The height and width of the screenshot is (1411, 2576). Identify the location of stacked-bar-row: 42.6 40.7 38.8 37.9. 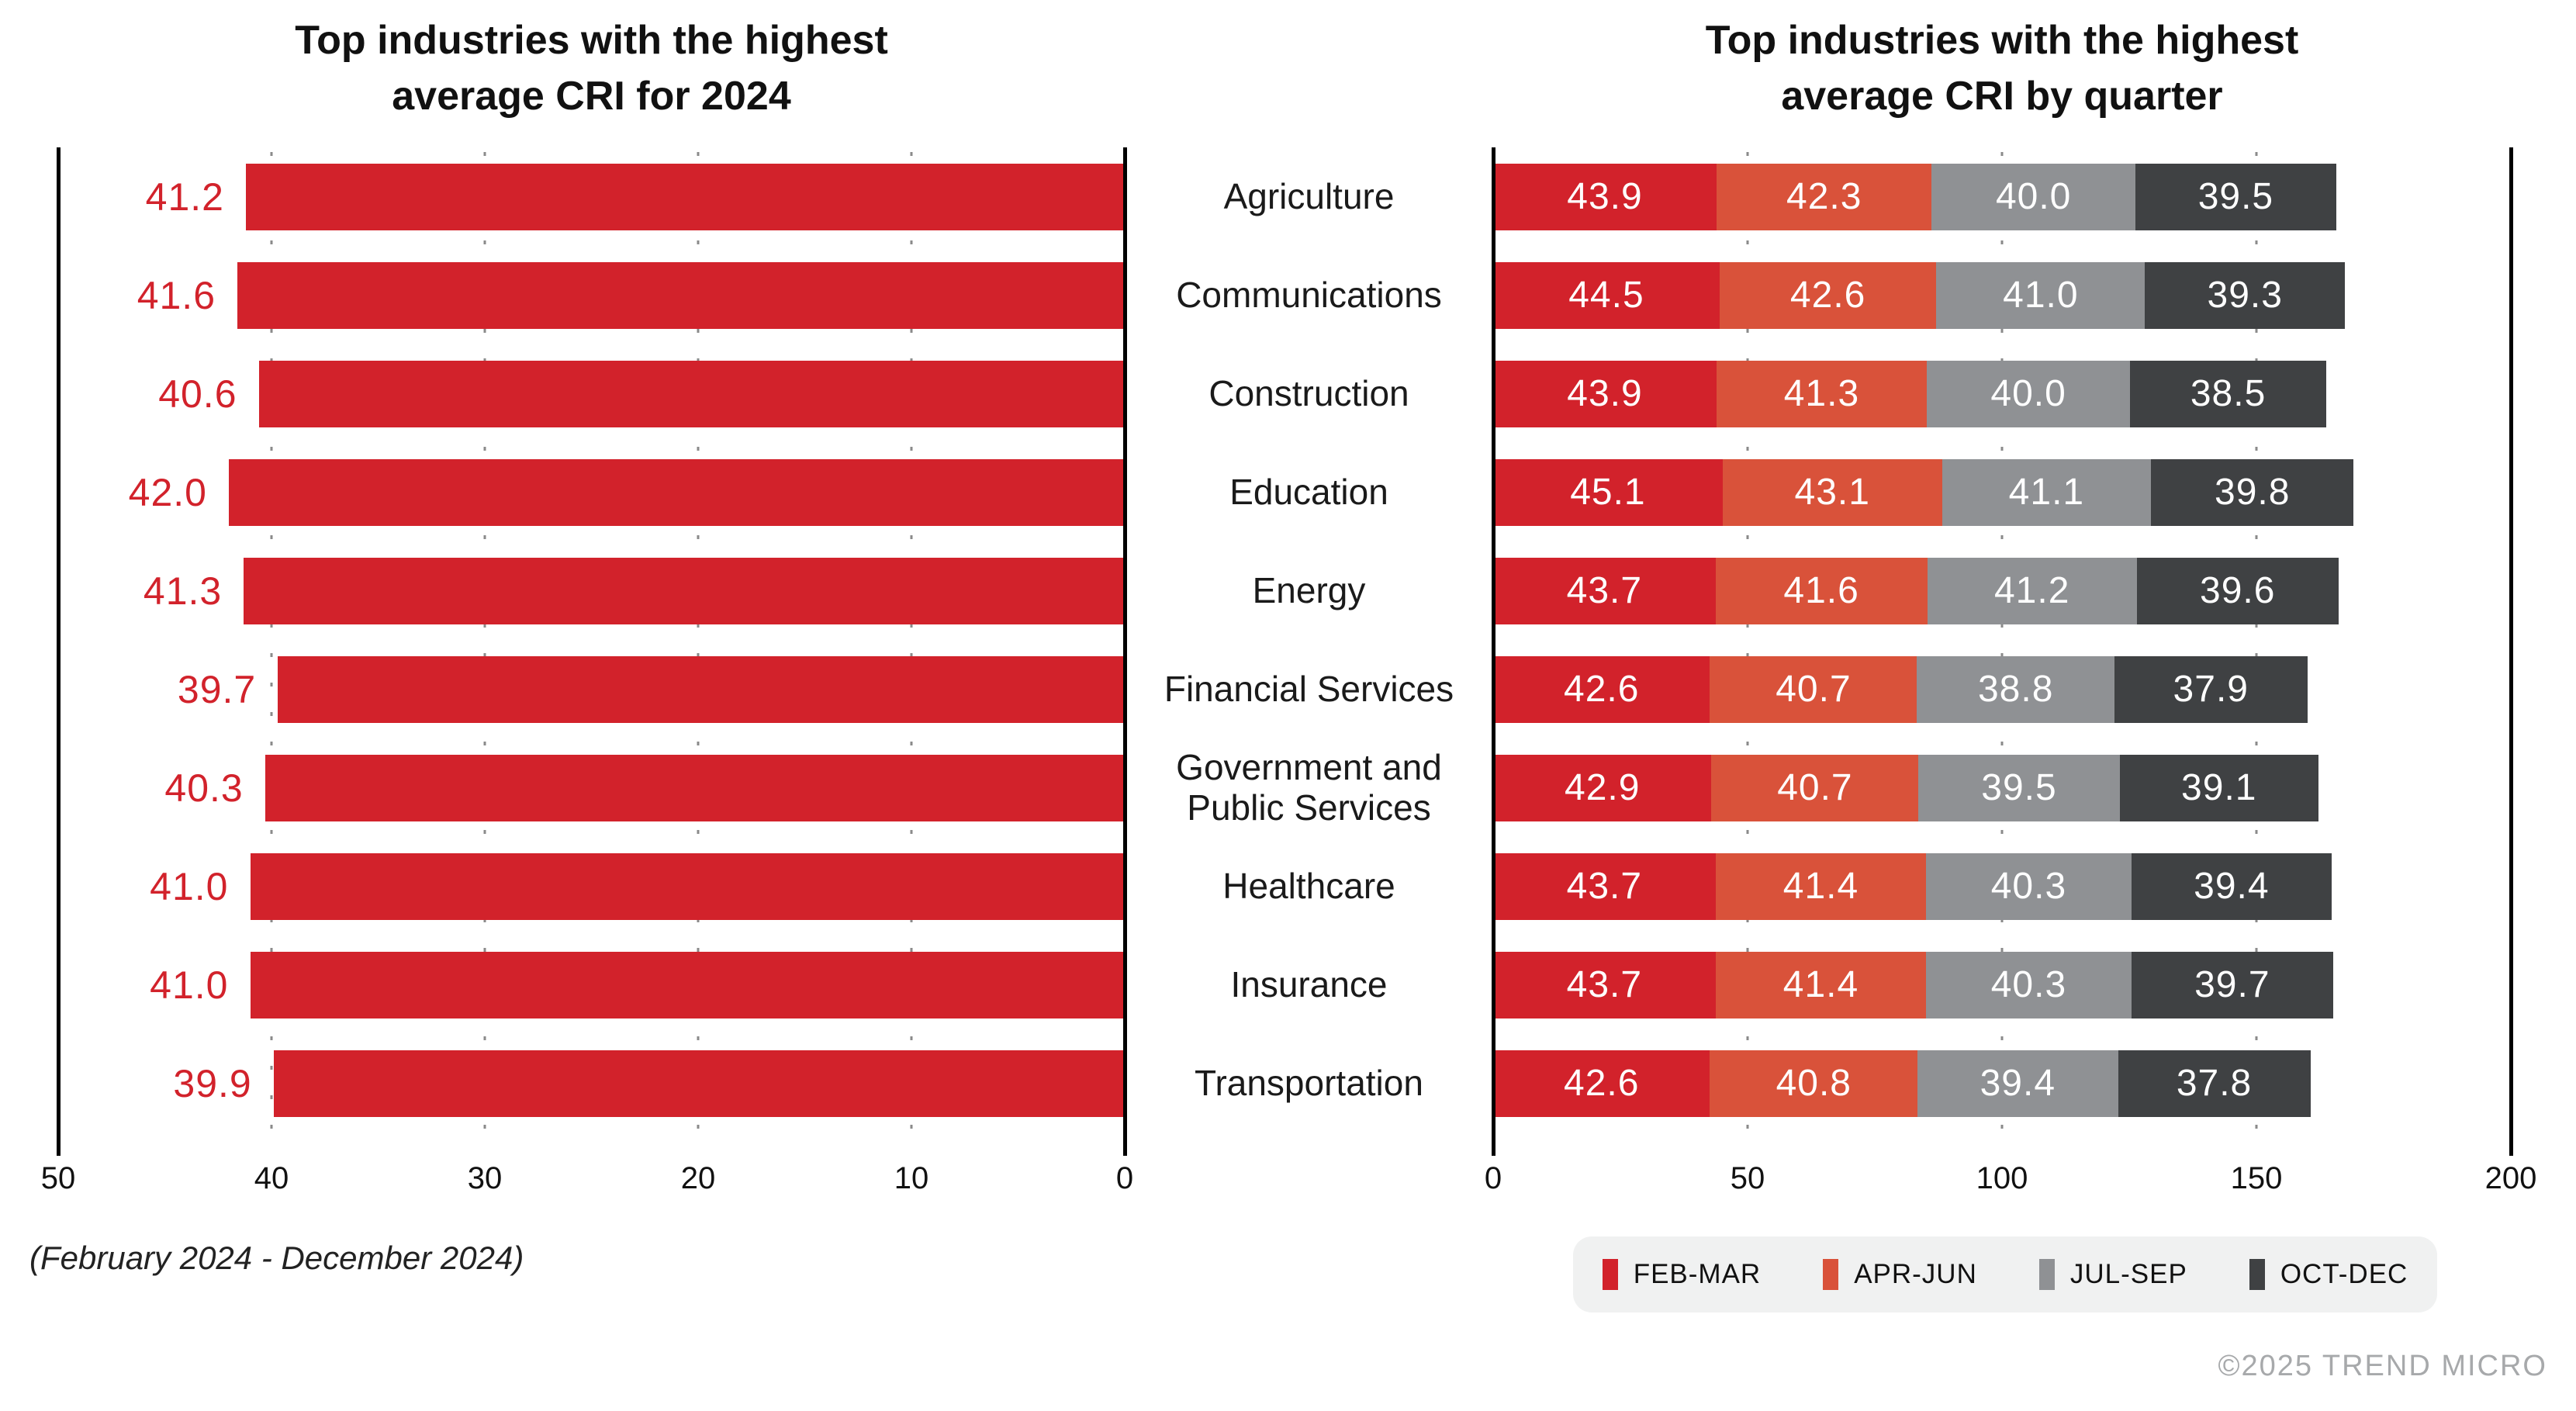
(2002, 689).